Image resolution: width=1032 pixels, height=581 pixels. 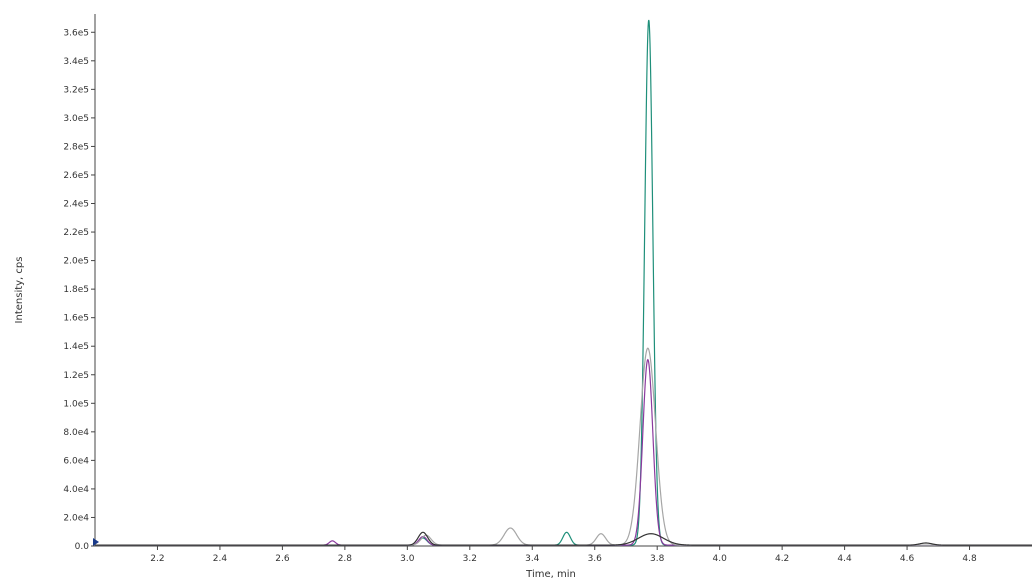 I want to click on y-tick-label: 3.0e5, so click(x=76, y=119).